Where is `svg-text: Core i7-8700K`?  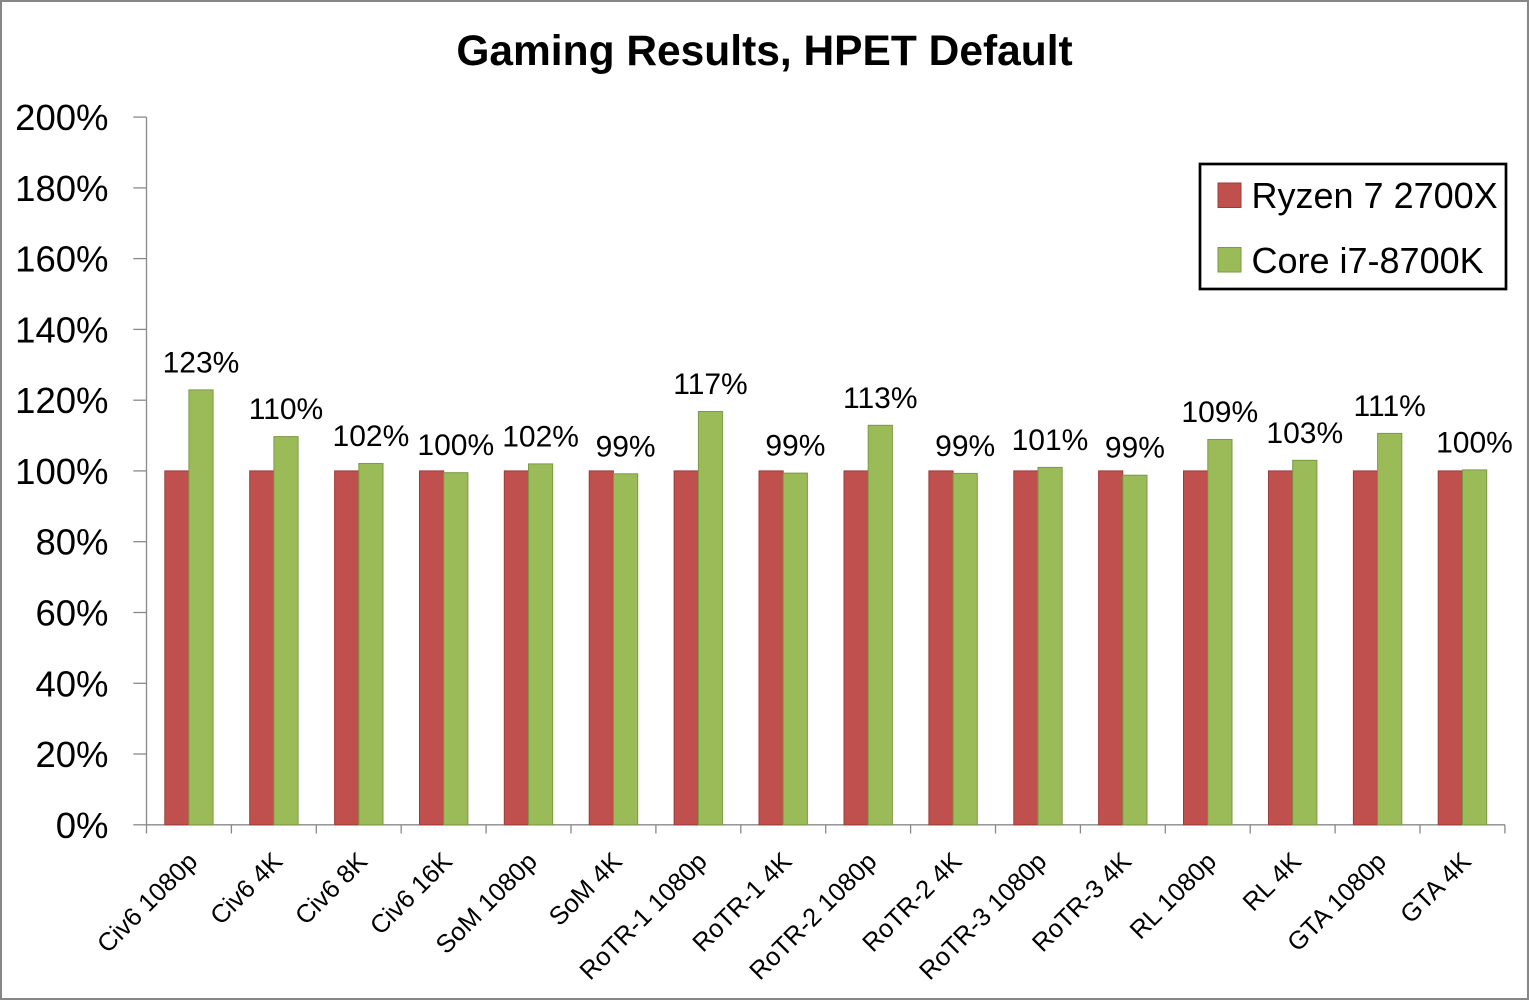 svg-text: Core i7-8700K is located at coordinates (1368, 260).